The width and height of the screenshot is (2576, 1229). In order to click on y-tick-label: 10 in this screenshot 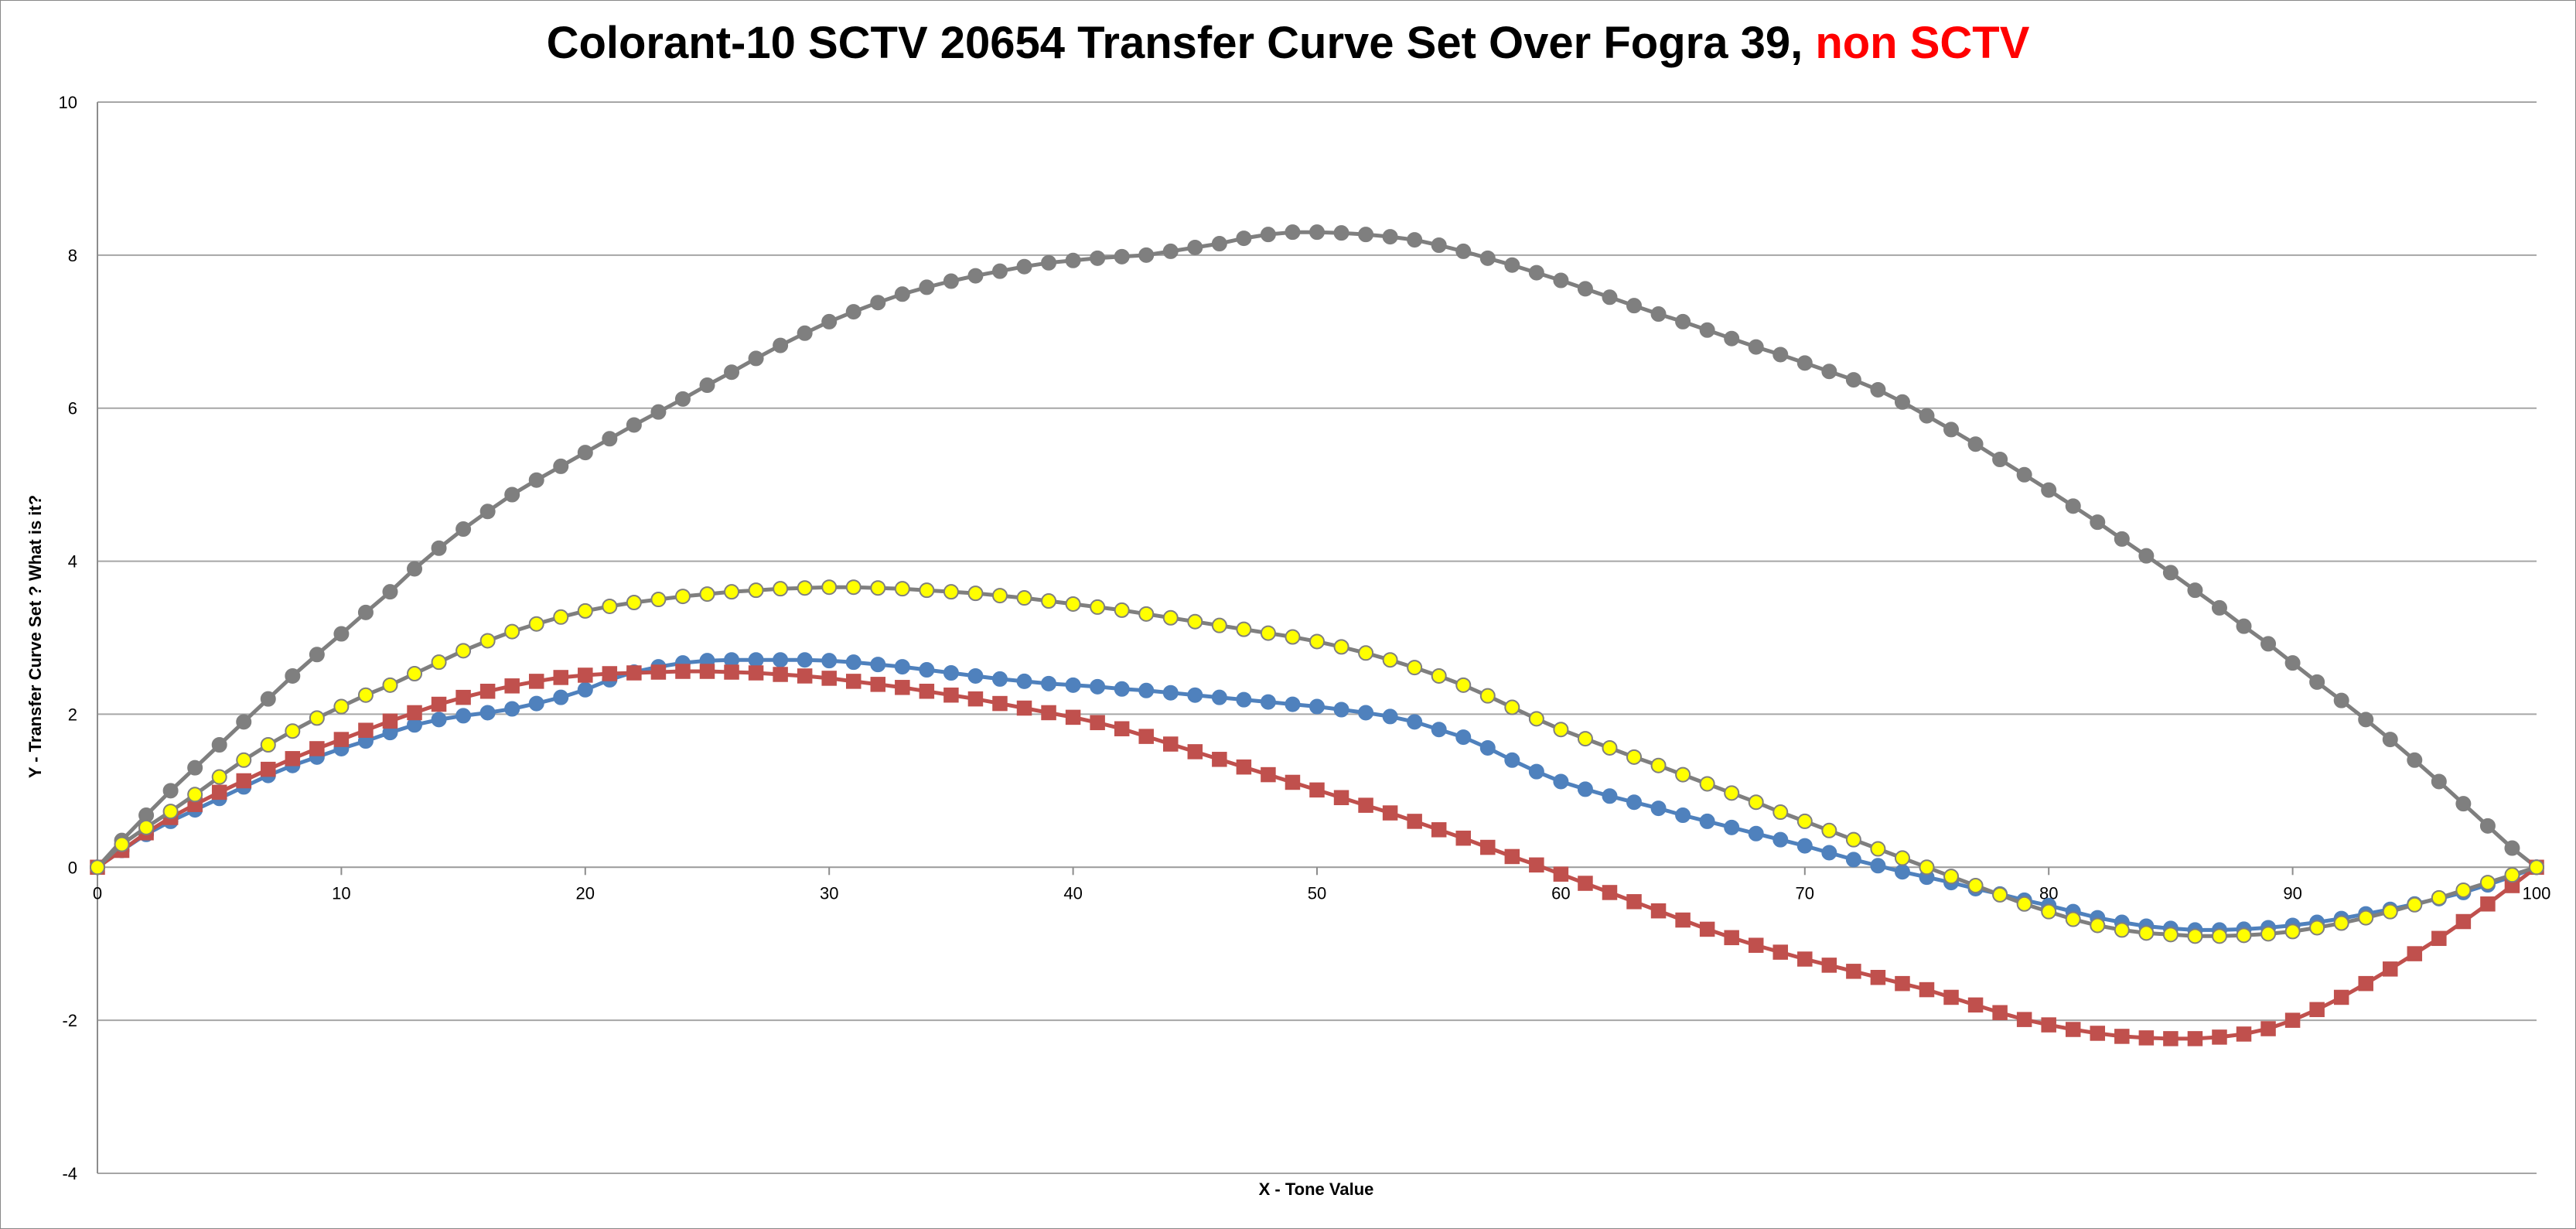, I will do `click(68, 102)`.